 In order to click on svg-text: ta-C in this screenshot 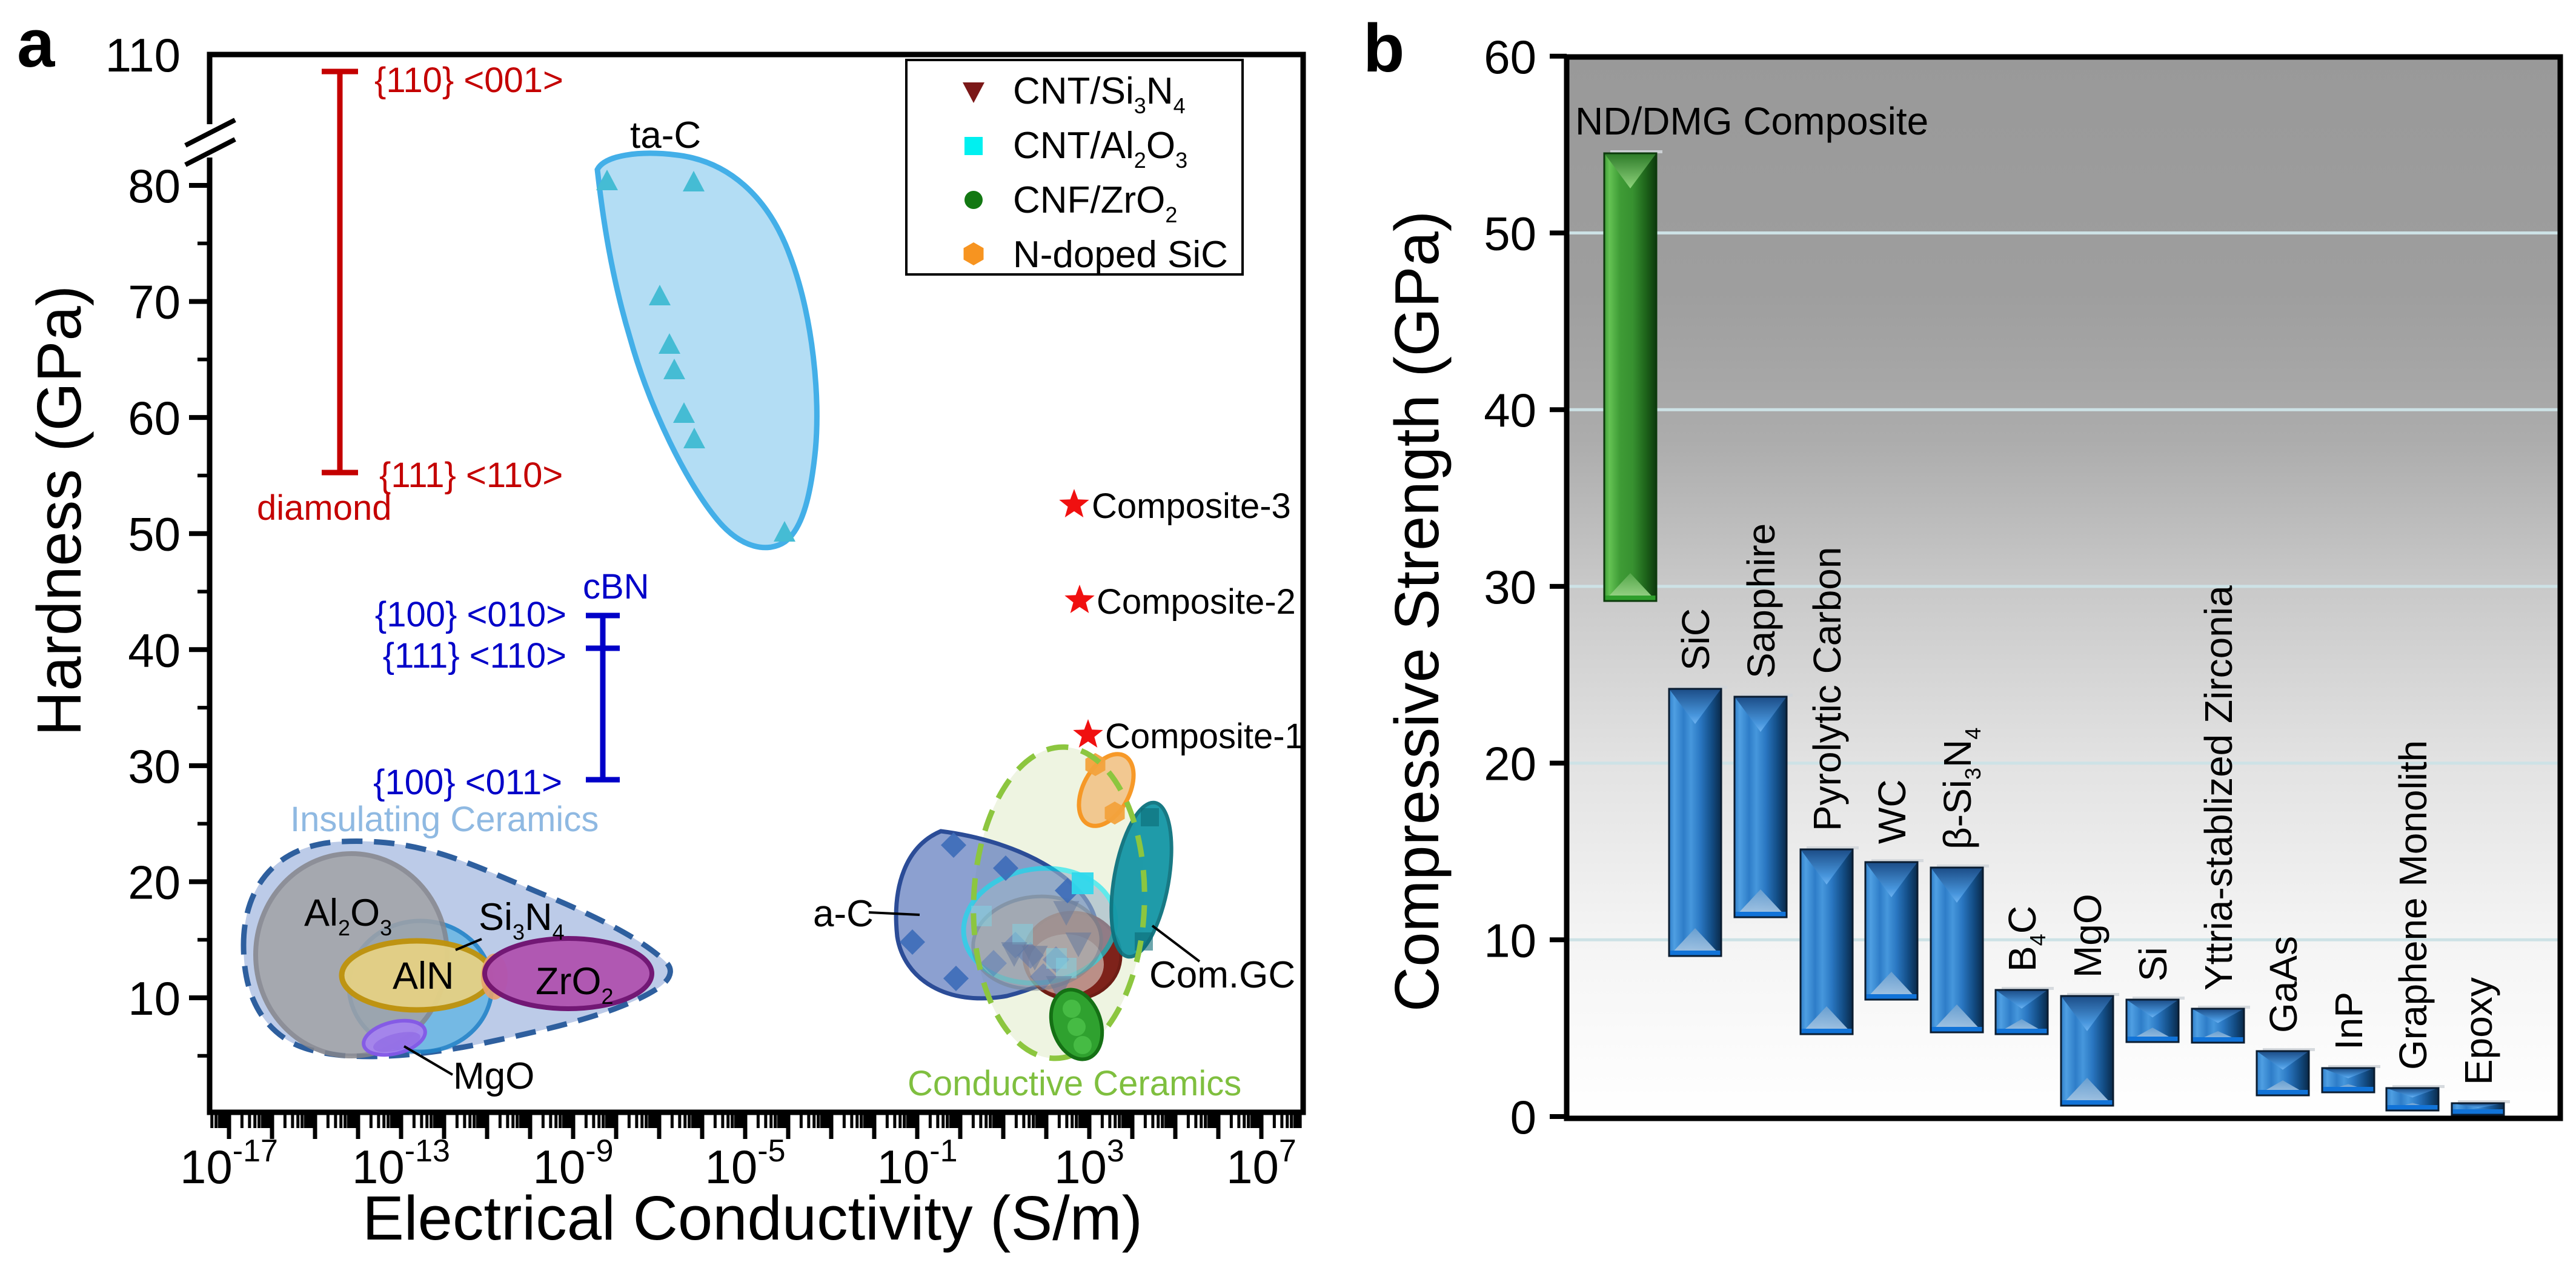, I will do `click(665, 135)`.